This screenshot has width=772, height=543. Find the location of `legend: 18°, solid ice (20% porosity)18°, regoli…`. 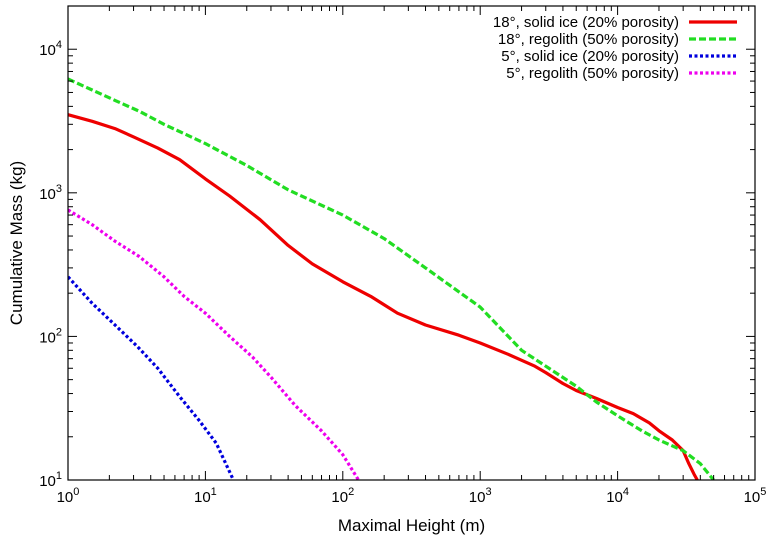

legend: 18°, solid ice (20% porosity)18°, regoli… is located at coordinates (615, 48).